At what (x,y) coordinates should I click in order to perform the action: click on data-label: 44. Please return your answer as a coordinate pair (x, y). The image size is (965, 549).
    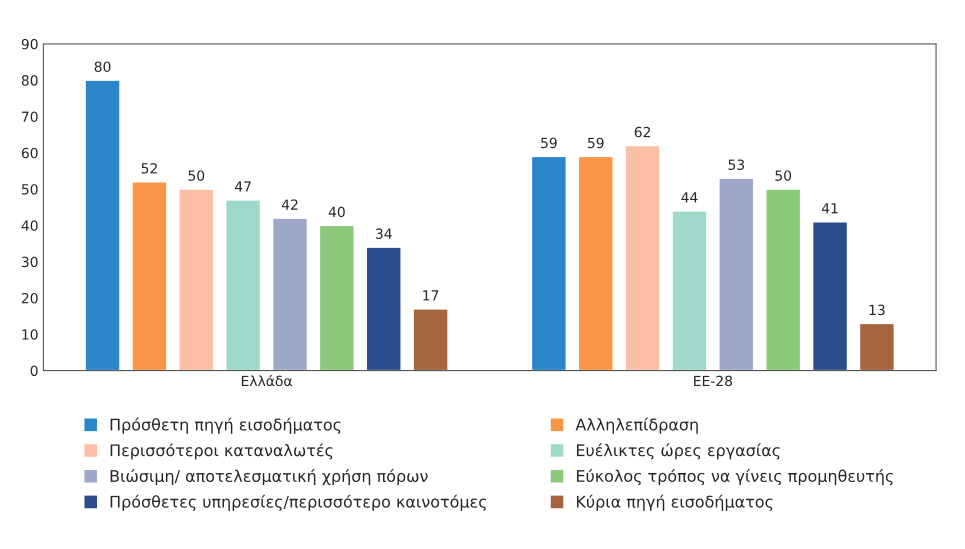
    Looking at the image, I should click on (689, 197).